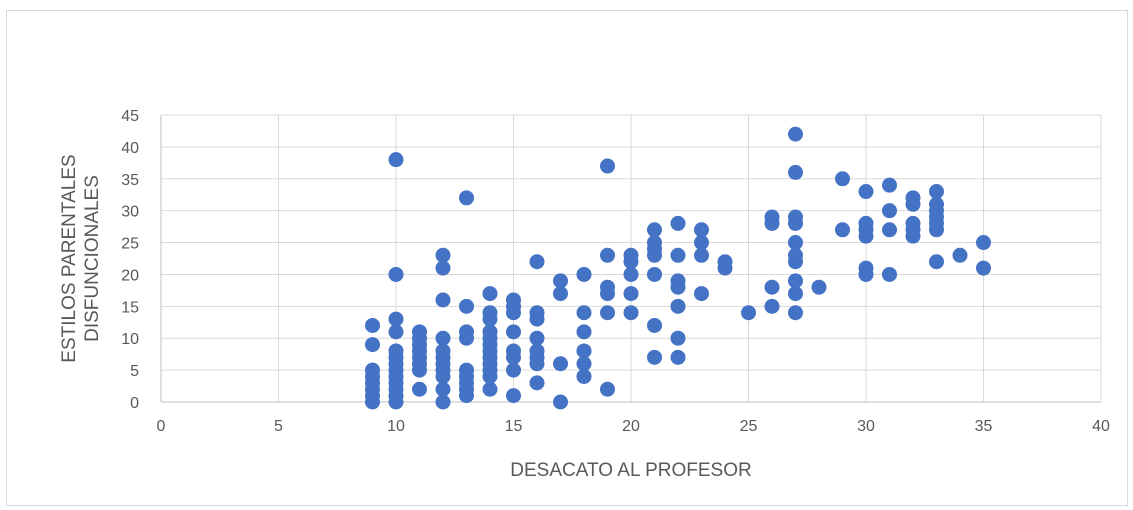 The image size is (1133, 510). Describe the element at coordinates (134, 403) in the screenshot. I see `y-tick-label: 0` at that location.